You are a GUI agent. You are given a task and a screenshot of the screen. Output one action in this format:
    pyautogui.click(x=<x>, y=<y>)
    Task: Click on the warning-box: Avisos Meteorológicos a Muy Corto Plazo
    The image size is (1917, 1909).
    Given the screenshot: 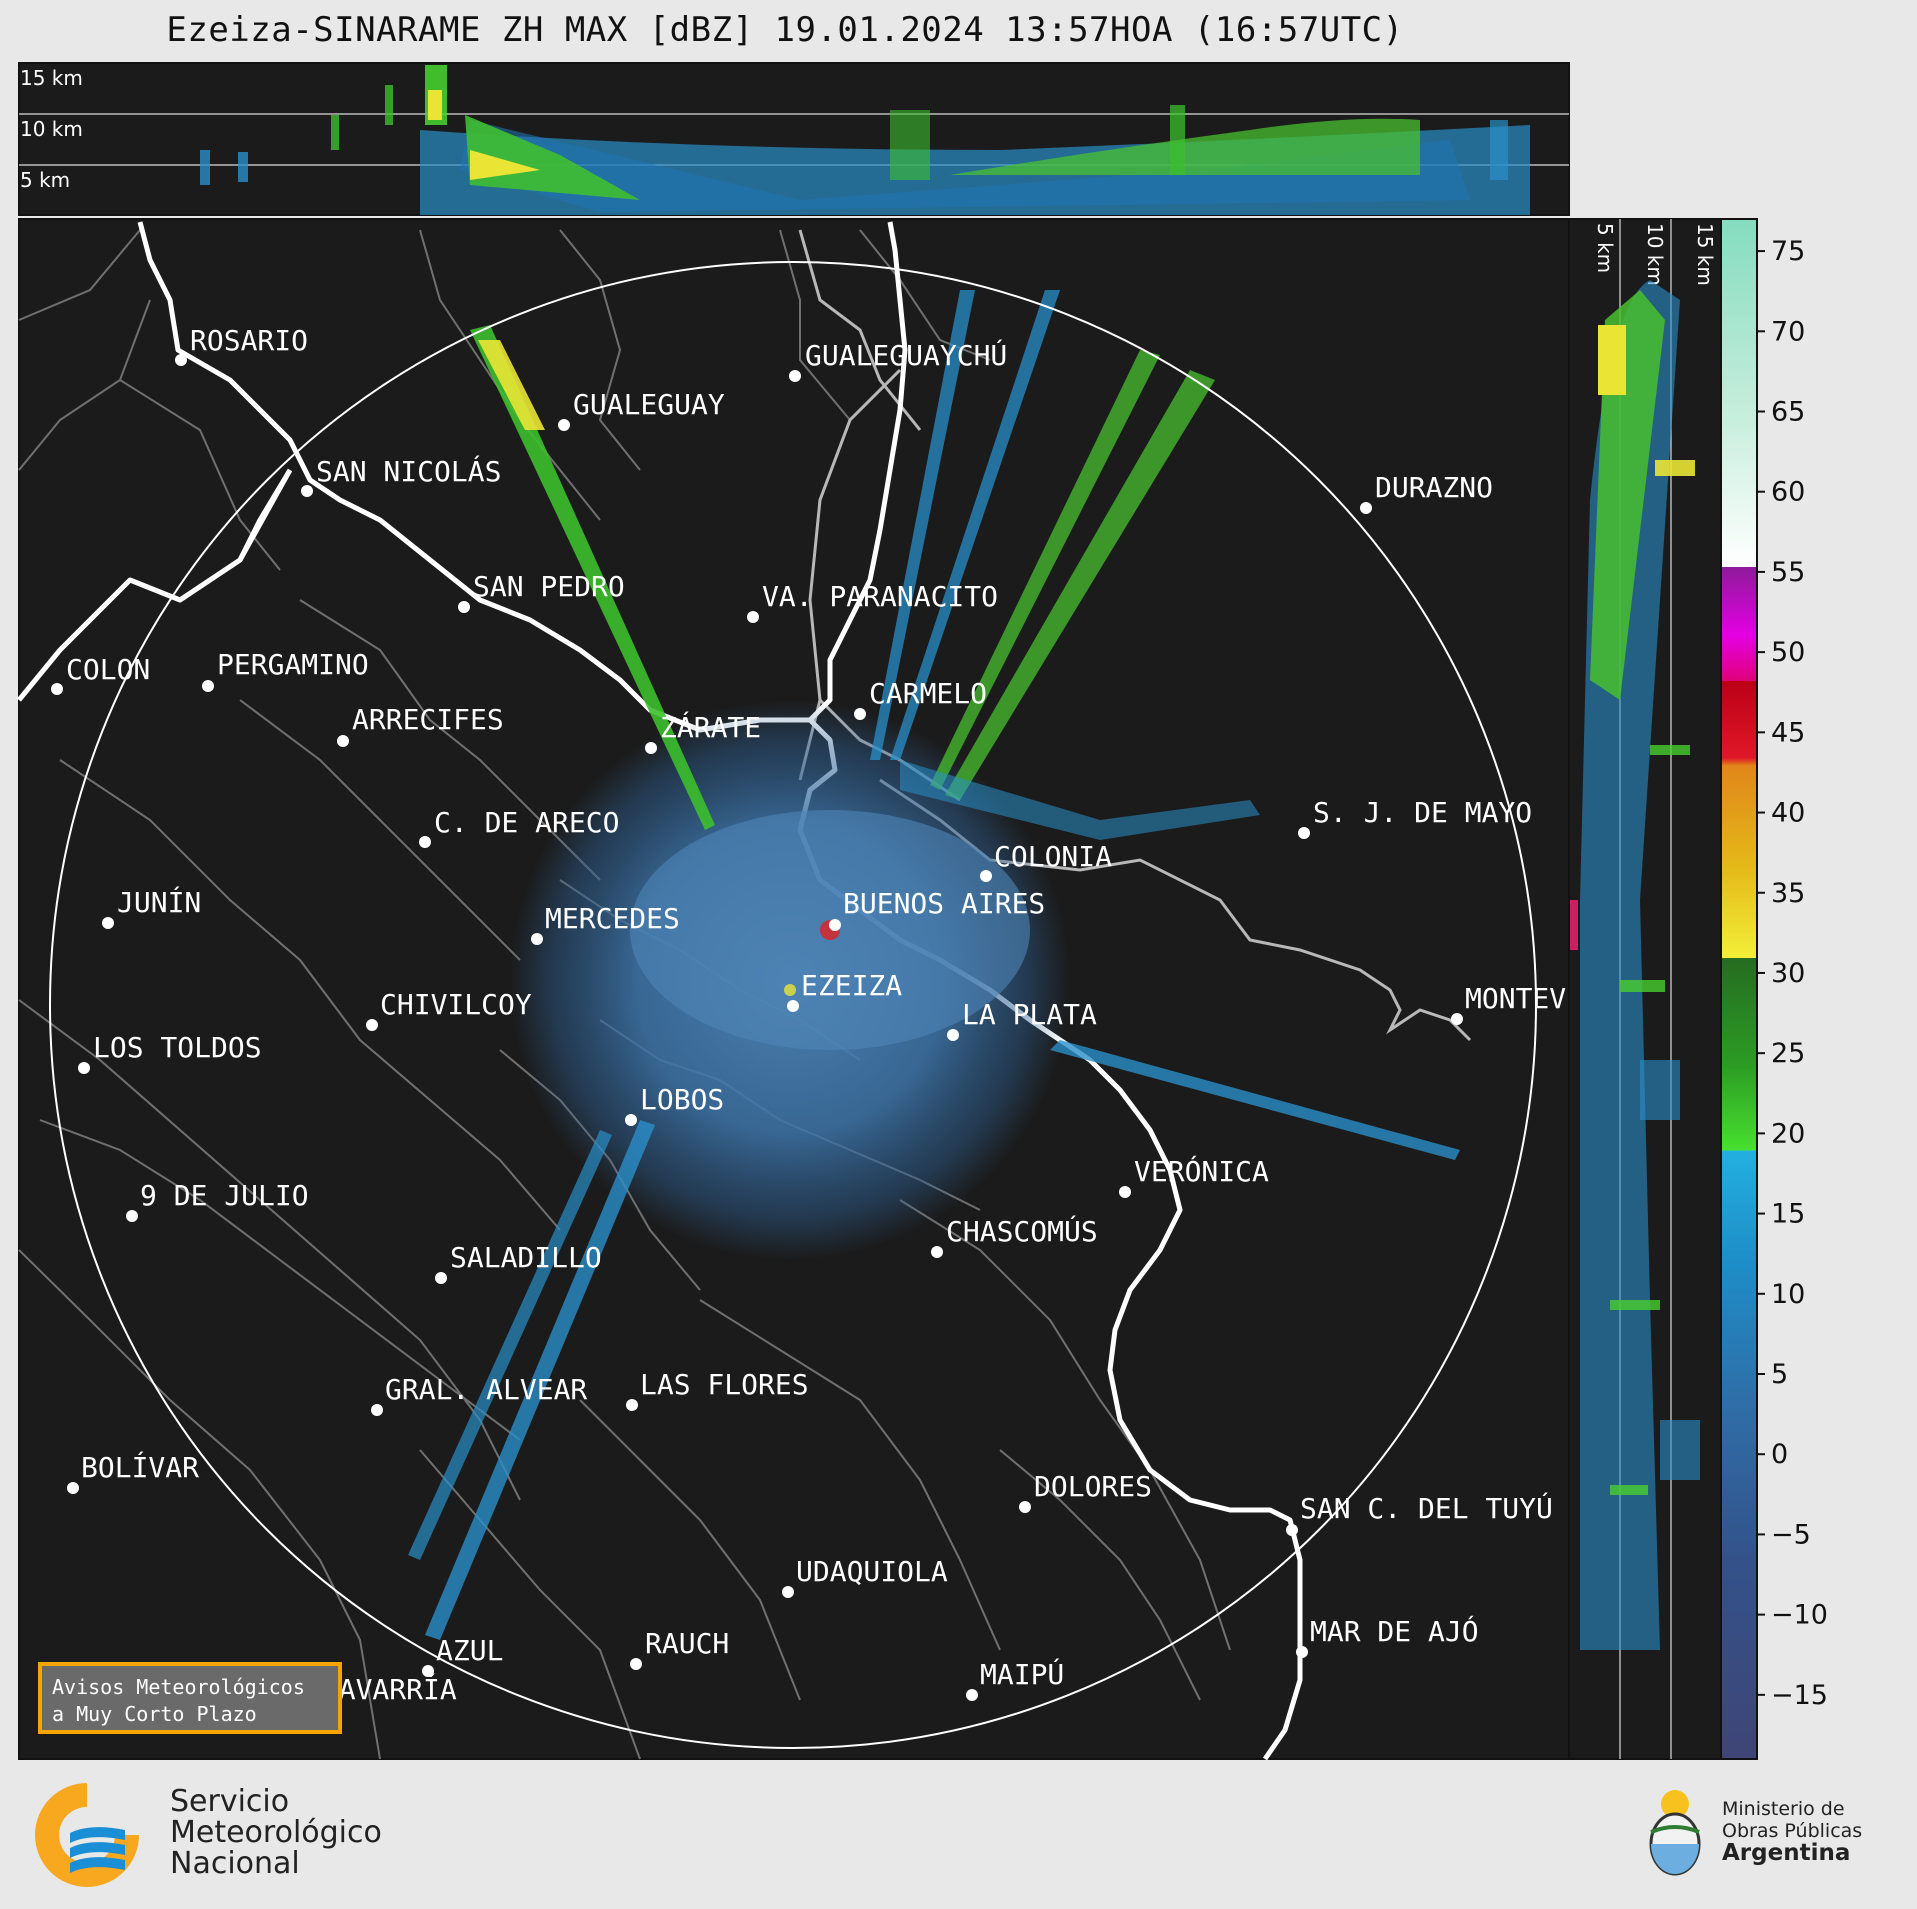 What is the action you would take?
    pyautogui.click(x=190, y=1698)
    